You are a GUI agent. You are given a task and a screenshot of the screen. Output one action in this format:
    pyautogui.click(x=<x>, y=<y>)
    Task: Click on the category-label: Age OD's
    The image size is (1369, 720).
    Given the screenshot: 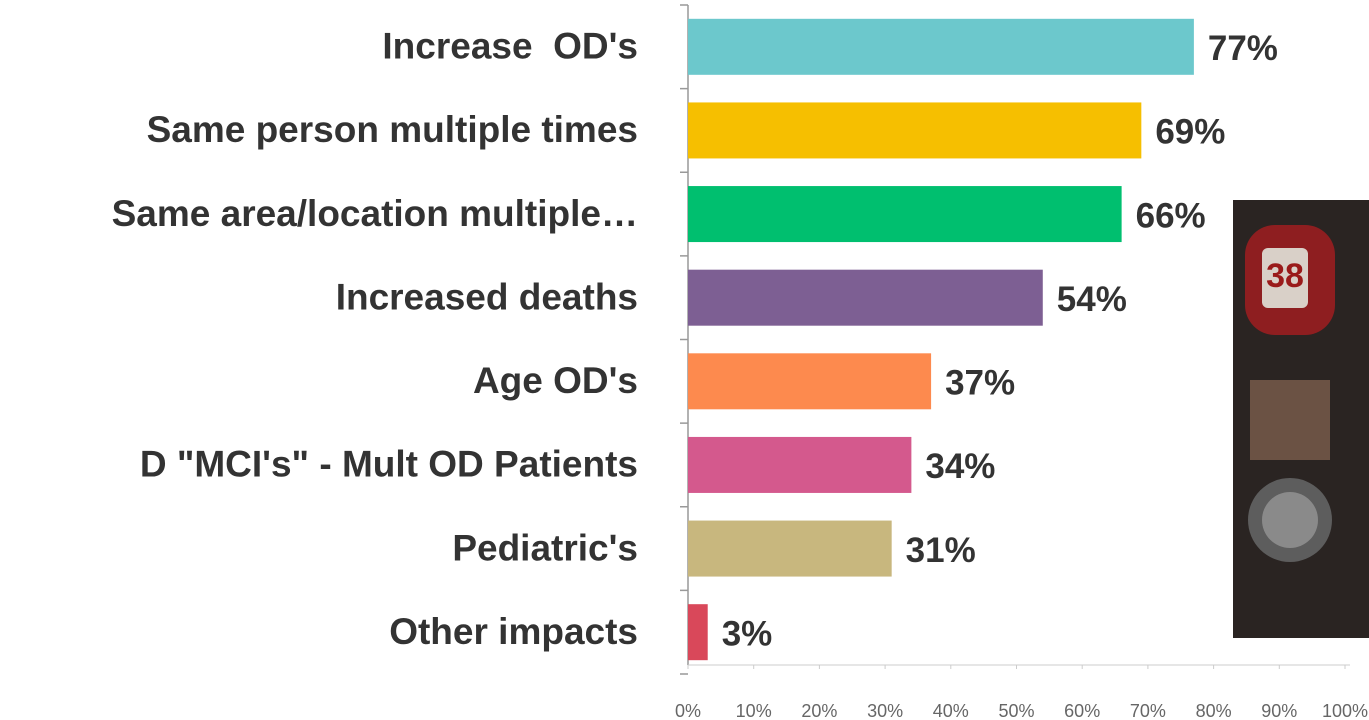 What is the action you would take?
    pyautogui.click(x=555, y=380)
    